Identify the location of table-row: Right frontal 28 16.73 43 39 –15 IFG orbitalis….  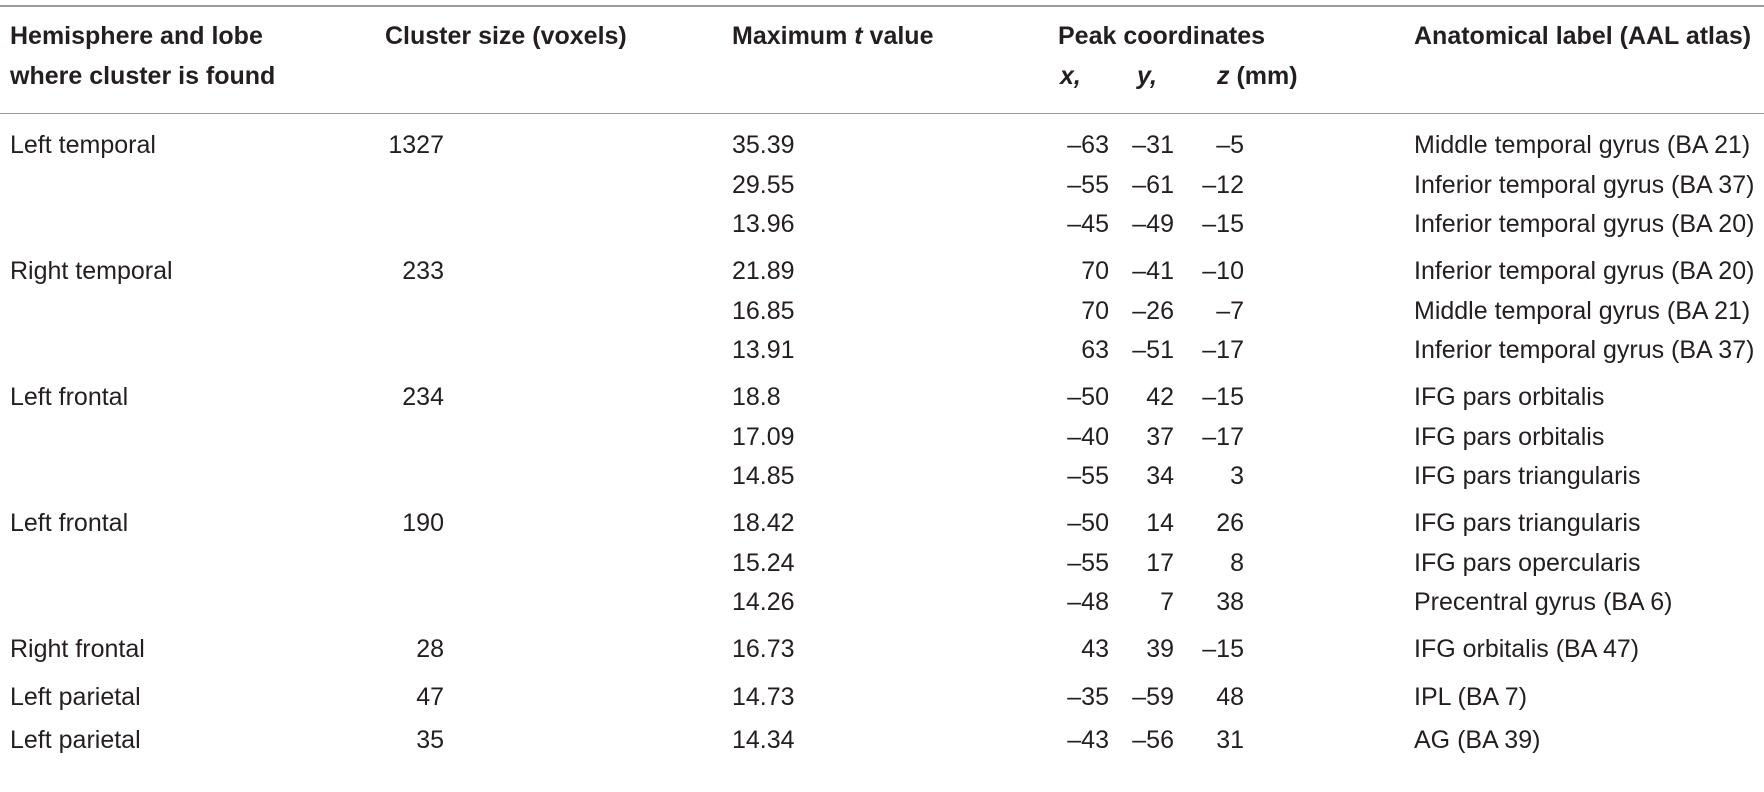
(882, 649).